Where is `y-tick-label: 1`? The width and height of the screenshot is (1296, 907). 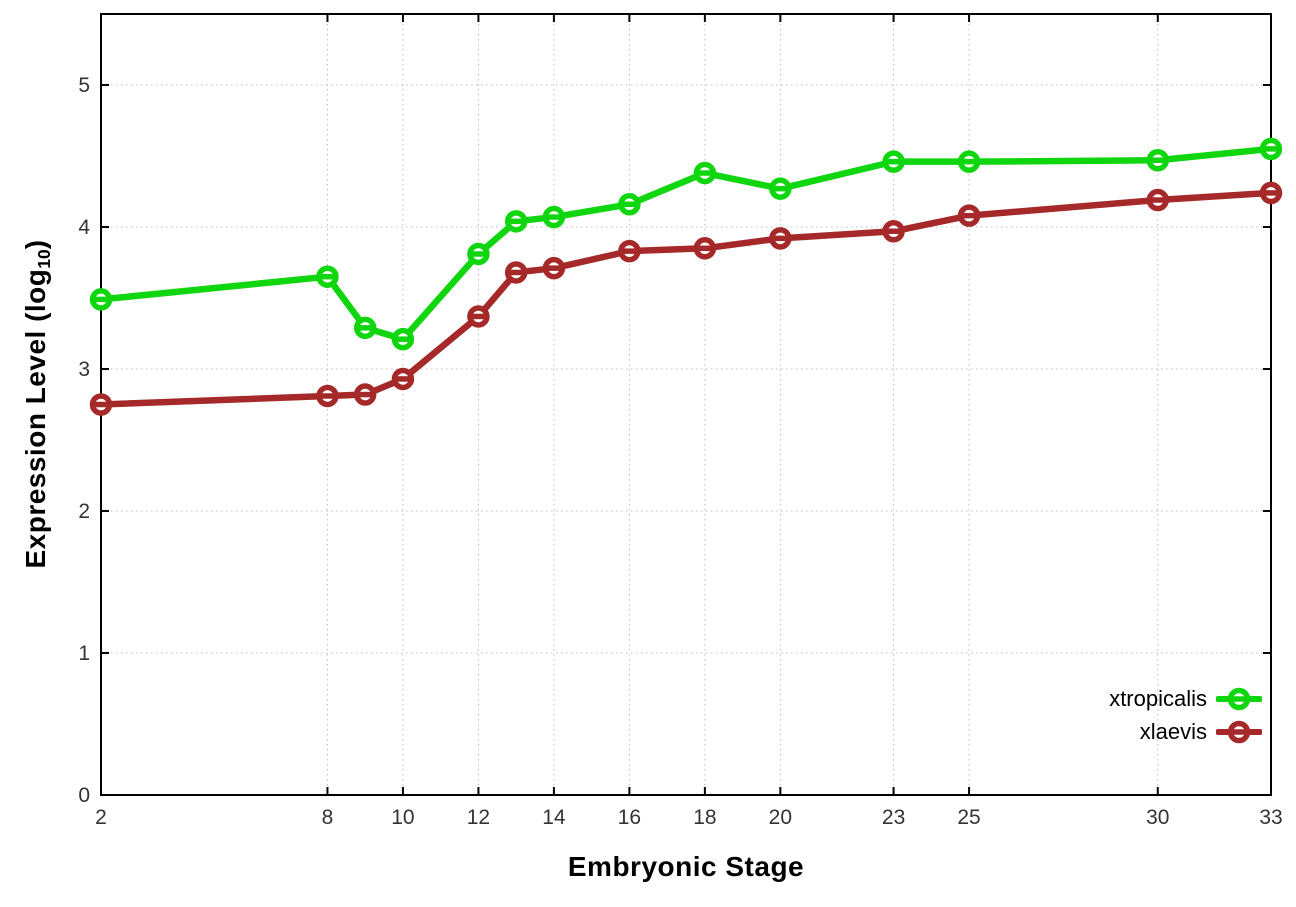
y-tick-label: 1 is located at coordinates (84, 653).